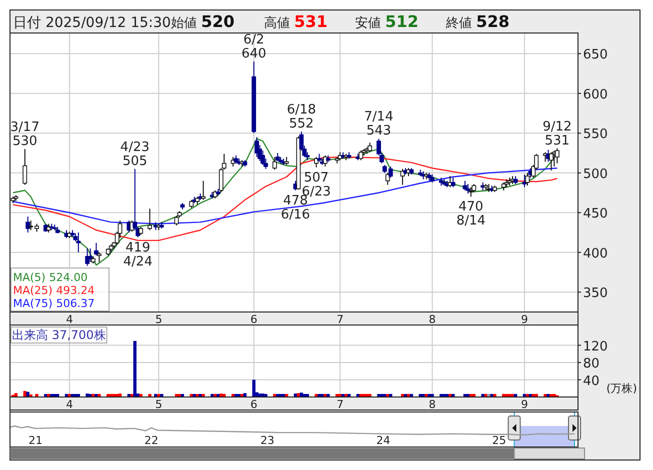 The height and width of the screenshot is (470, 653). Describe the element at coordinates (595, 294) in the screenshot. I see `y-tick-label: 350` at that location.